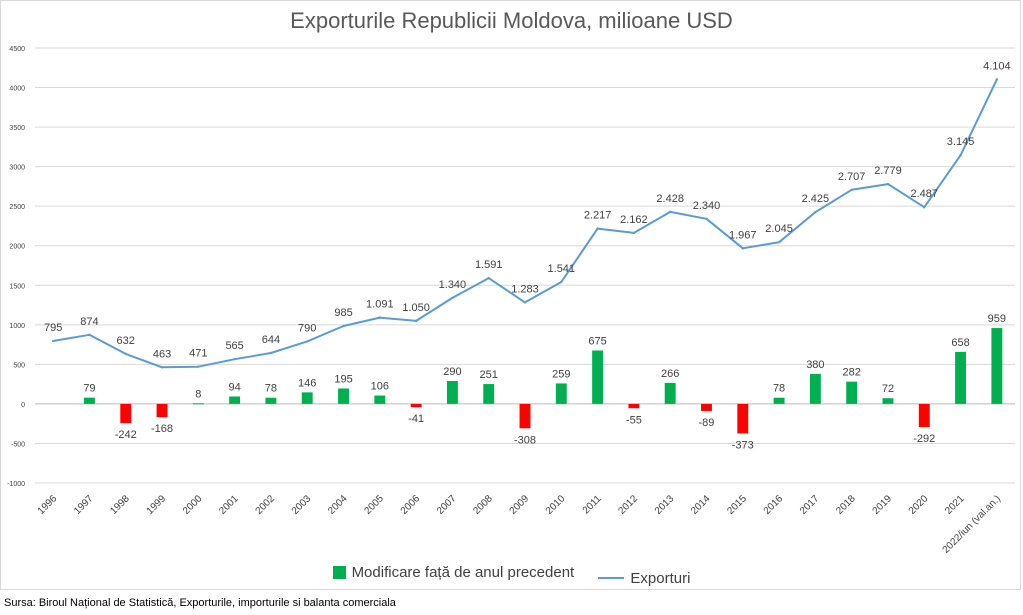 The height and width of the screenshot is (615, 1023). I want to click on bar-value-label: 251, so click(489, 375).